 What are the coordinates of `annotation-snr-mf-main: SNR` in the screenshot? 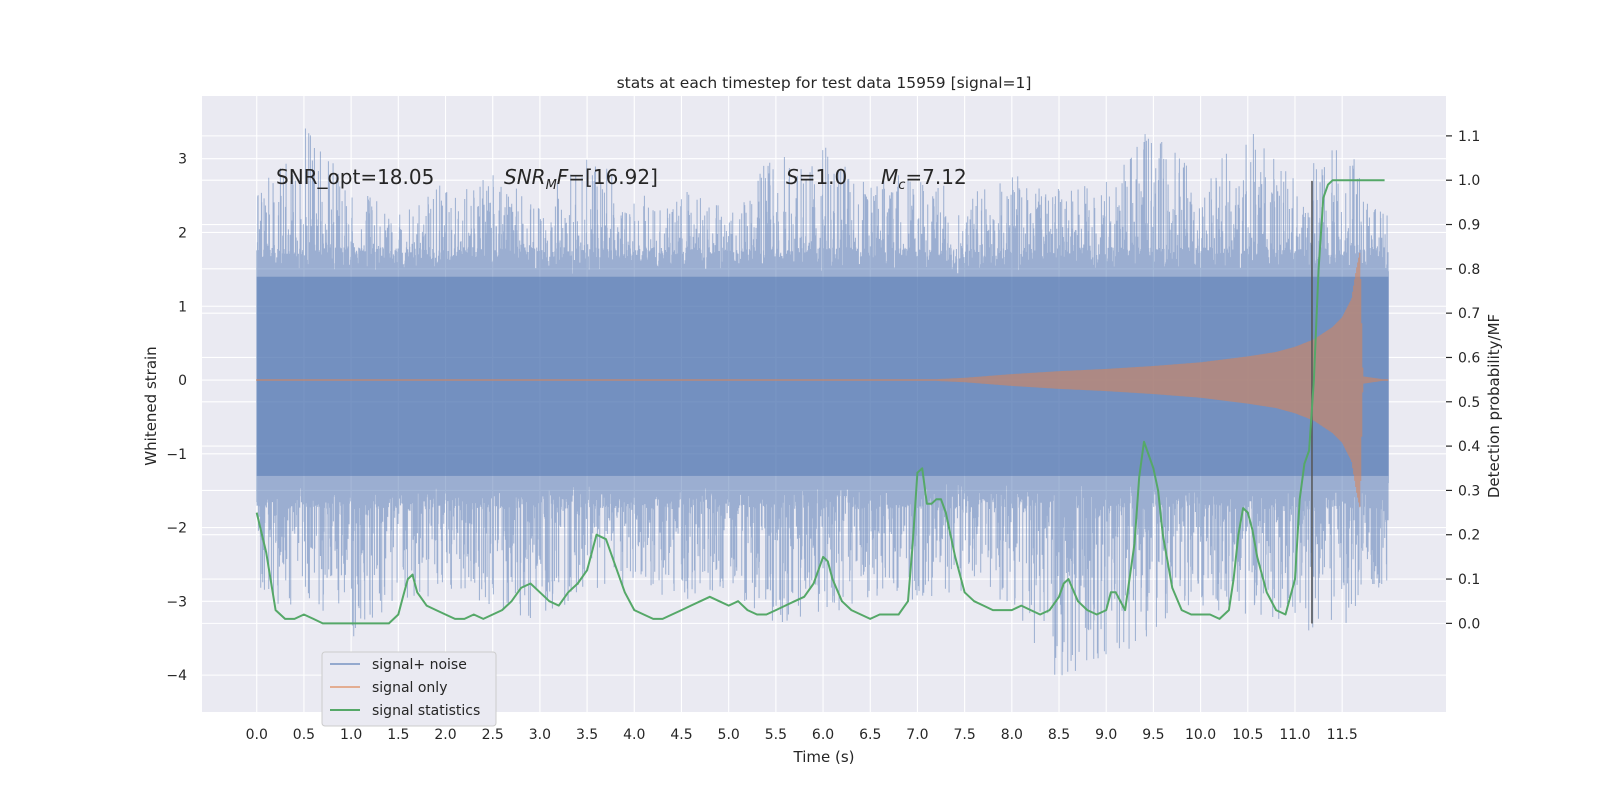 It's located at (525, 177).